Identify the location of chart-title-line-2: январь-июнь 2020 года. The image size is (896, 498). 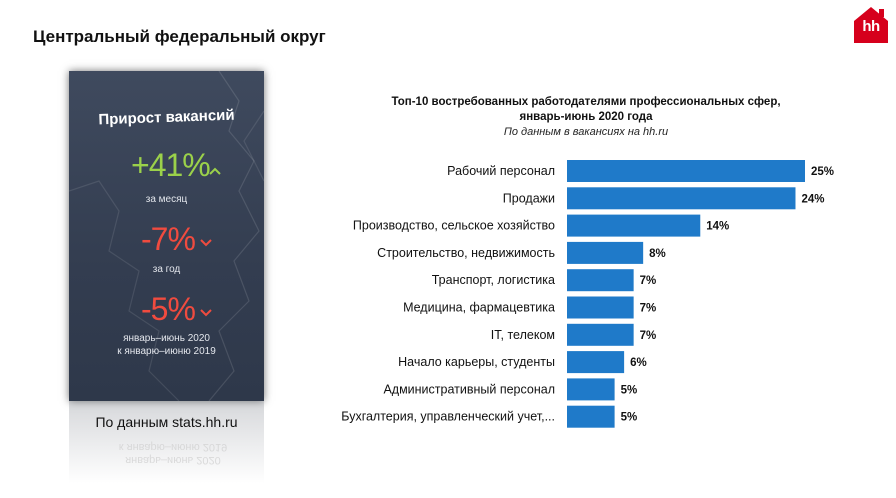
(586, 117).